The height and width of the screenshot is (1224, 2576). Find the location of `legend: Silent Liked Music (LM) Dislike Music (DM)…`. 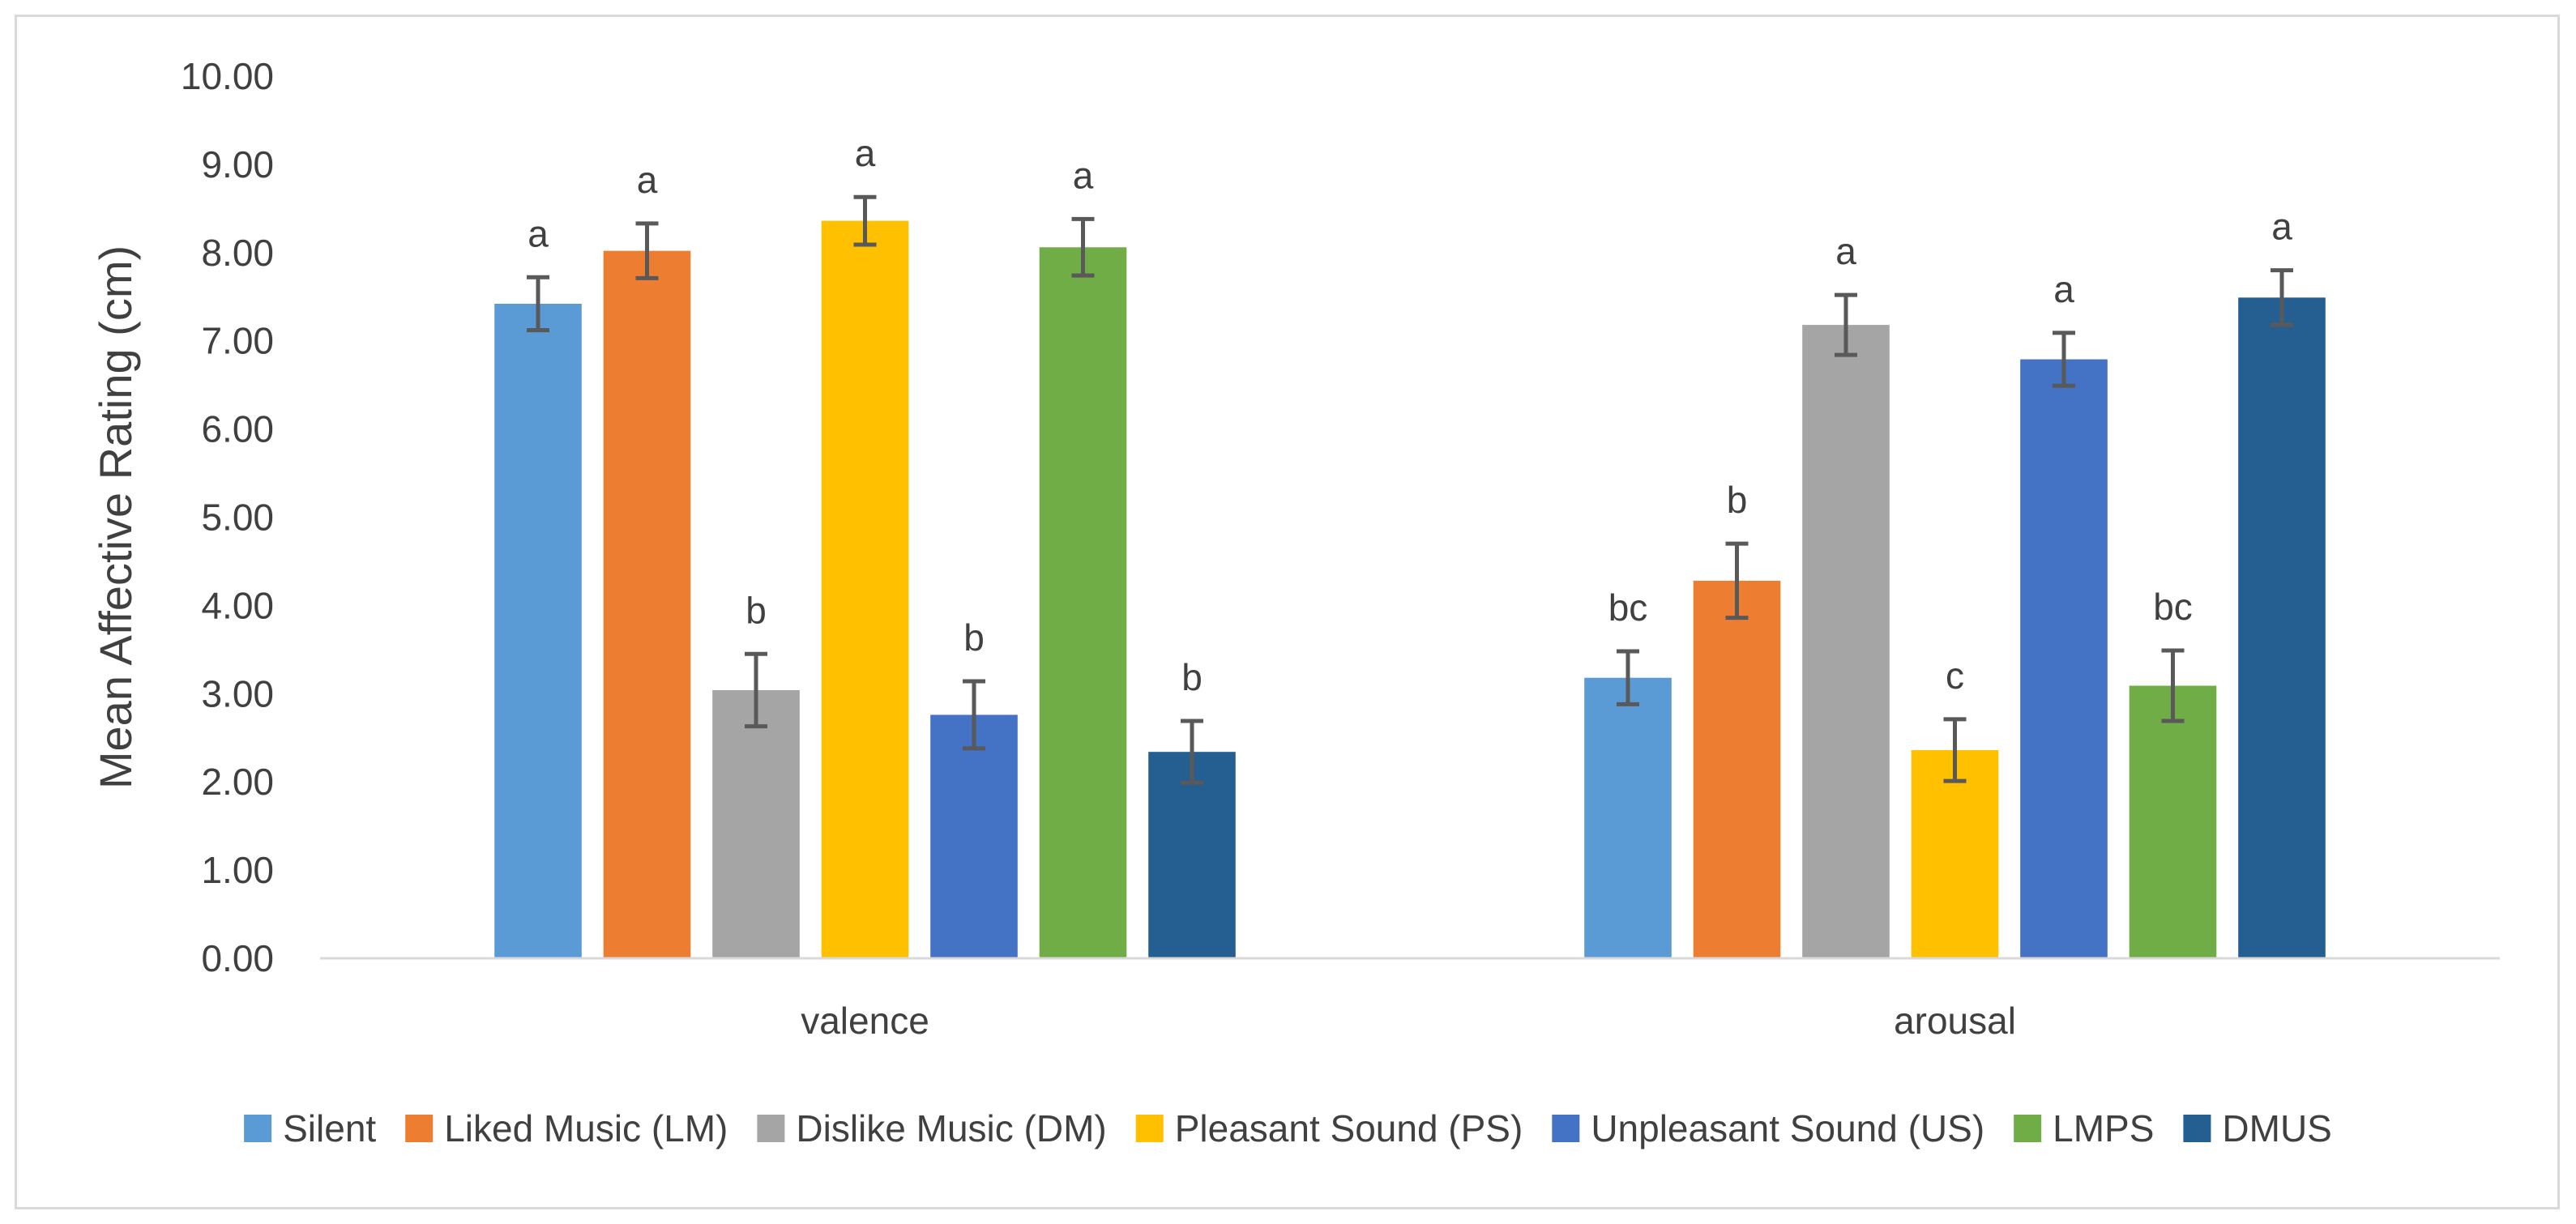

legend: Silent Liked Music (LM) Dislike Music (DM)… is located at coordinates (1288, 1128).